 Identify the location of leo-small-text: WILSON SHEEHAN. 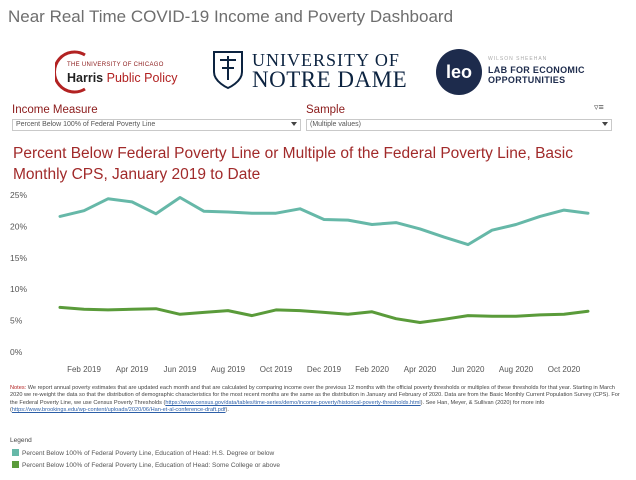
(518, 59).